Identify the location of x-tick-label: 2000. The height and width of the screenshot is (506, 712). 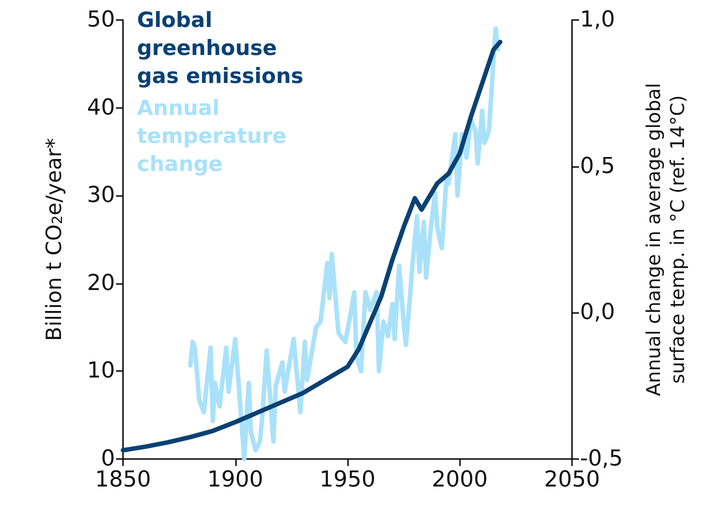
(460, 480).